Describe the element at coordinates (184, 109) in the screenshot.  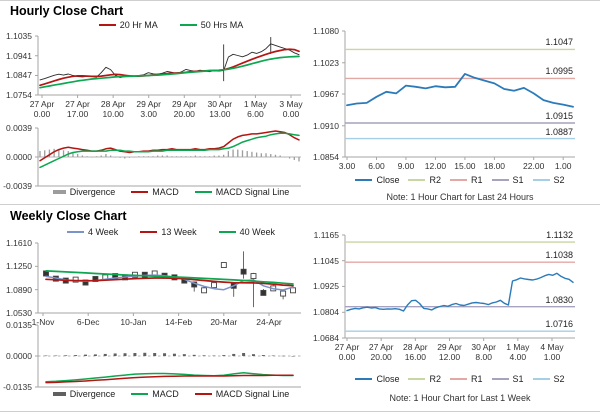
I see `hourly-price-xtick-4: 29 Apr 20.00` at that location.